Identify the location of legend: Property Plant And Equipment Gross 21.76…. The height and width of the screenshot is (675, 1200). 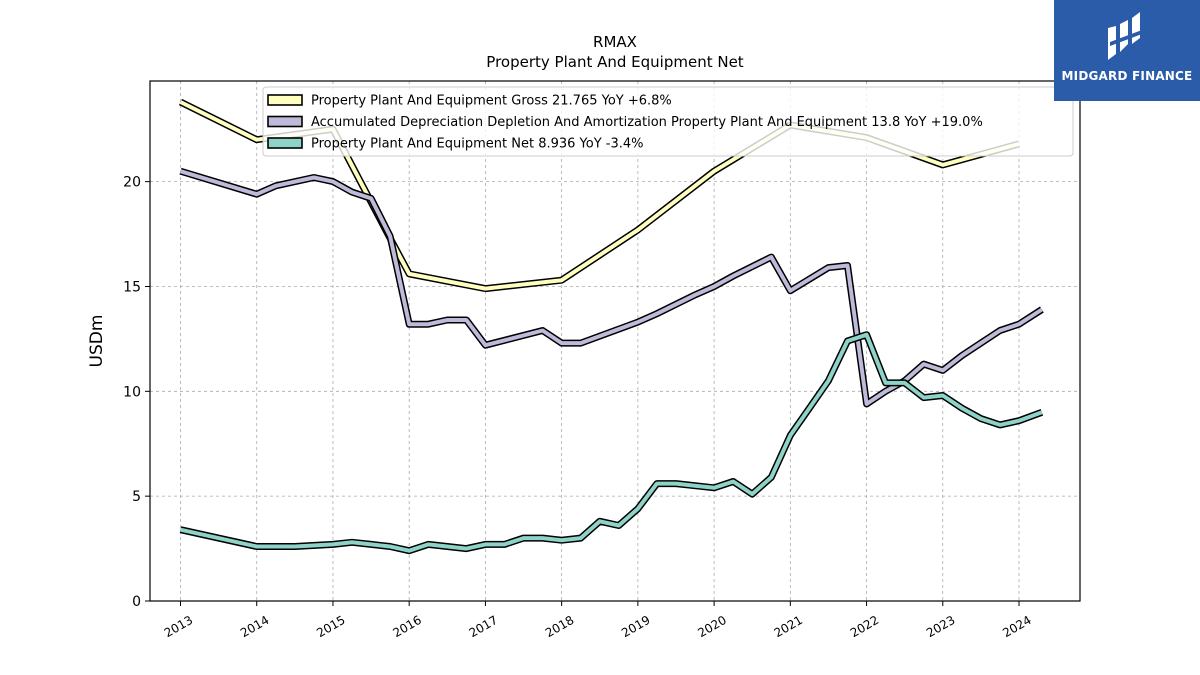
(668, 121).